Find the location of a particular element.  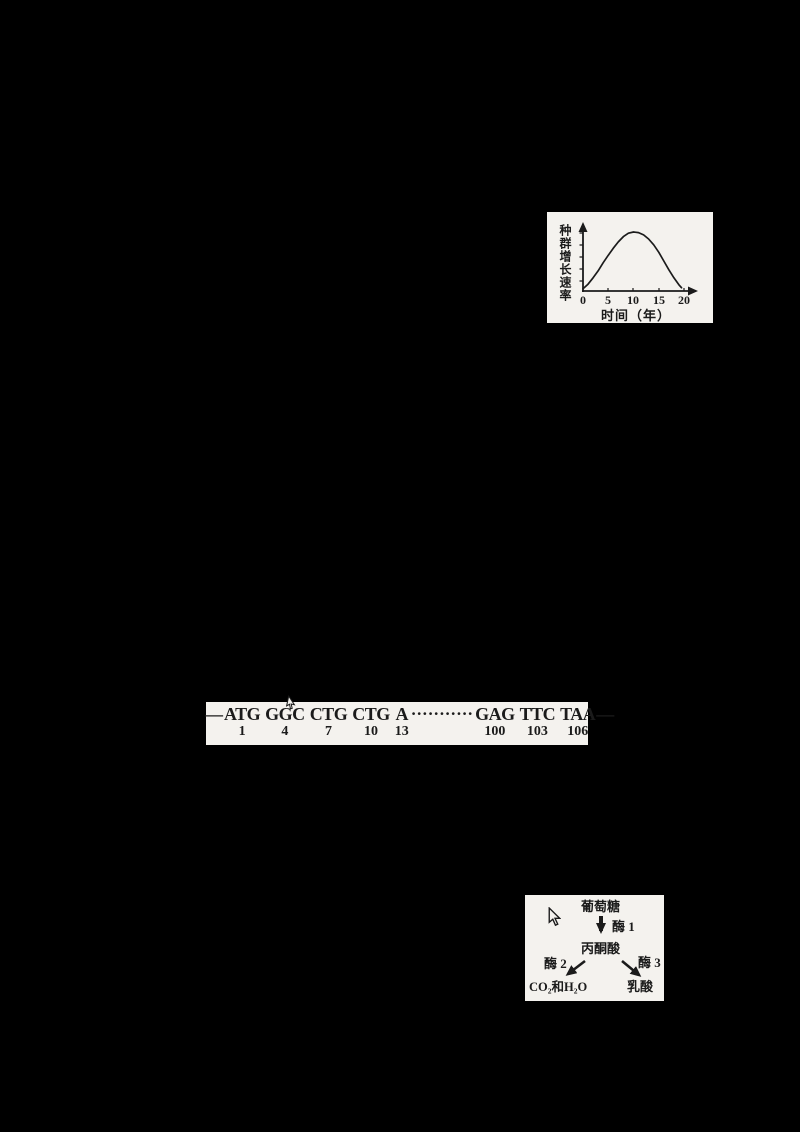

codon-position: 1 is located at coordinates (242, 731).